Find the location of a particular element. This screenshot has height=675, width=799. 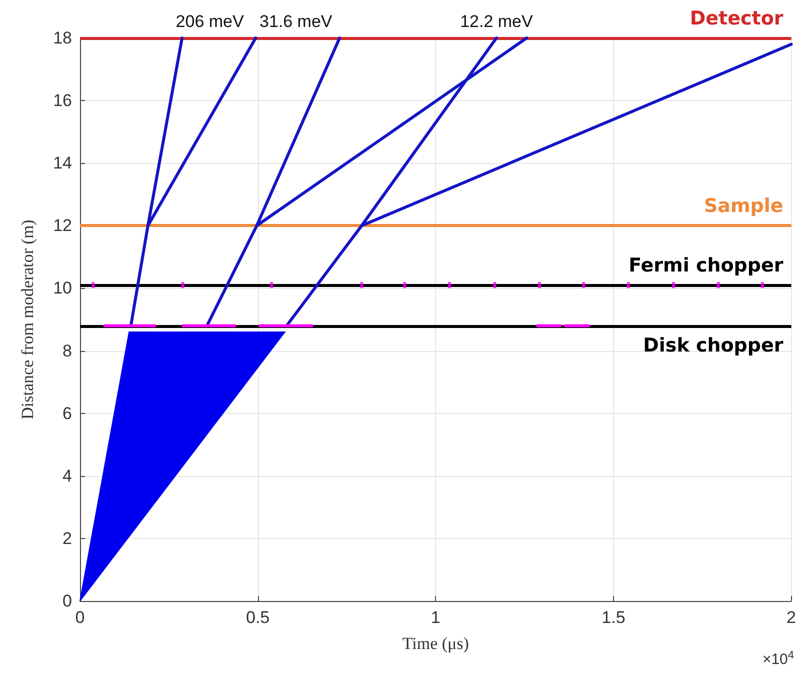

x-tick-label: 0 is located at coordinates (80, 617).